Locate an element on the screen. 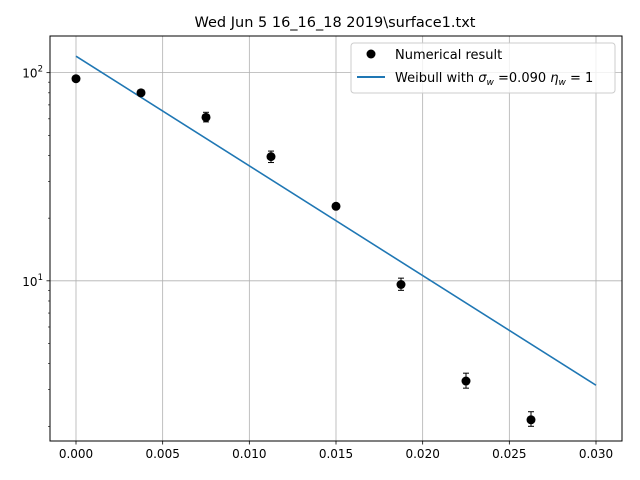 The image size is (640, 480). chart-title: Wed Jun 5 16_16_18 2019\surface1.txt is located at coordinates (335, 23).